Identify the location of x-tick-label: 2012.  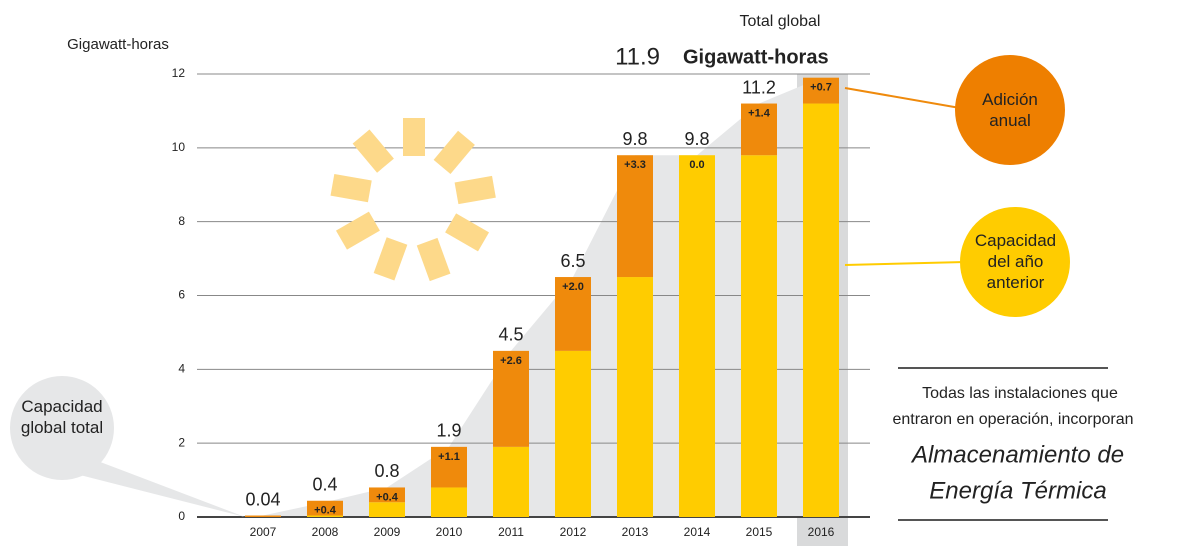
(573, 532).